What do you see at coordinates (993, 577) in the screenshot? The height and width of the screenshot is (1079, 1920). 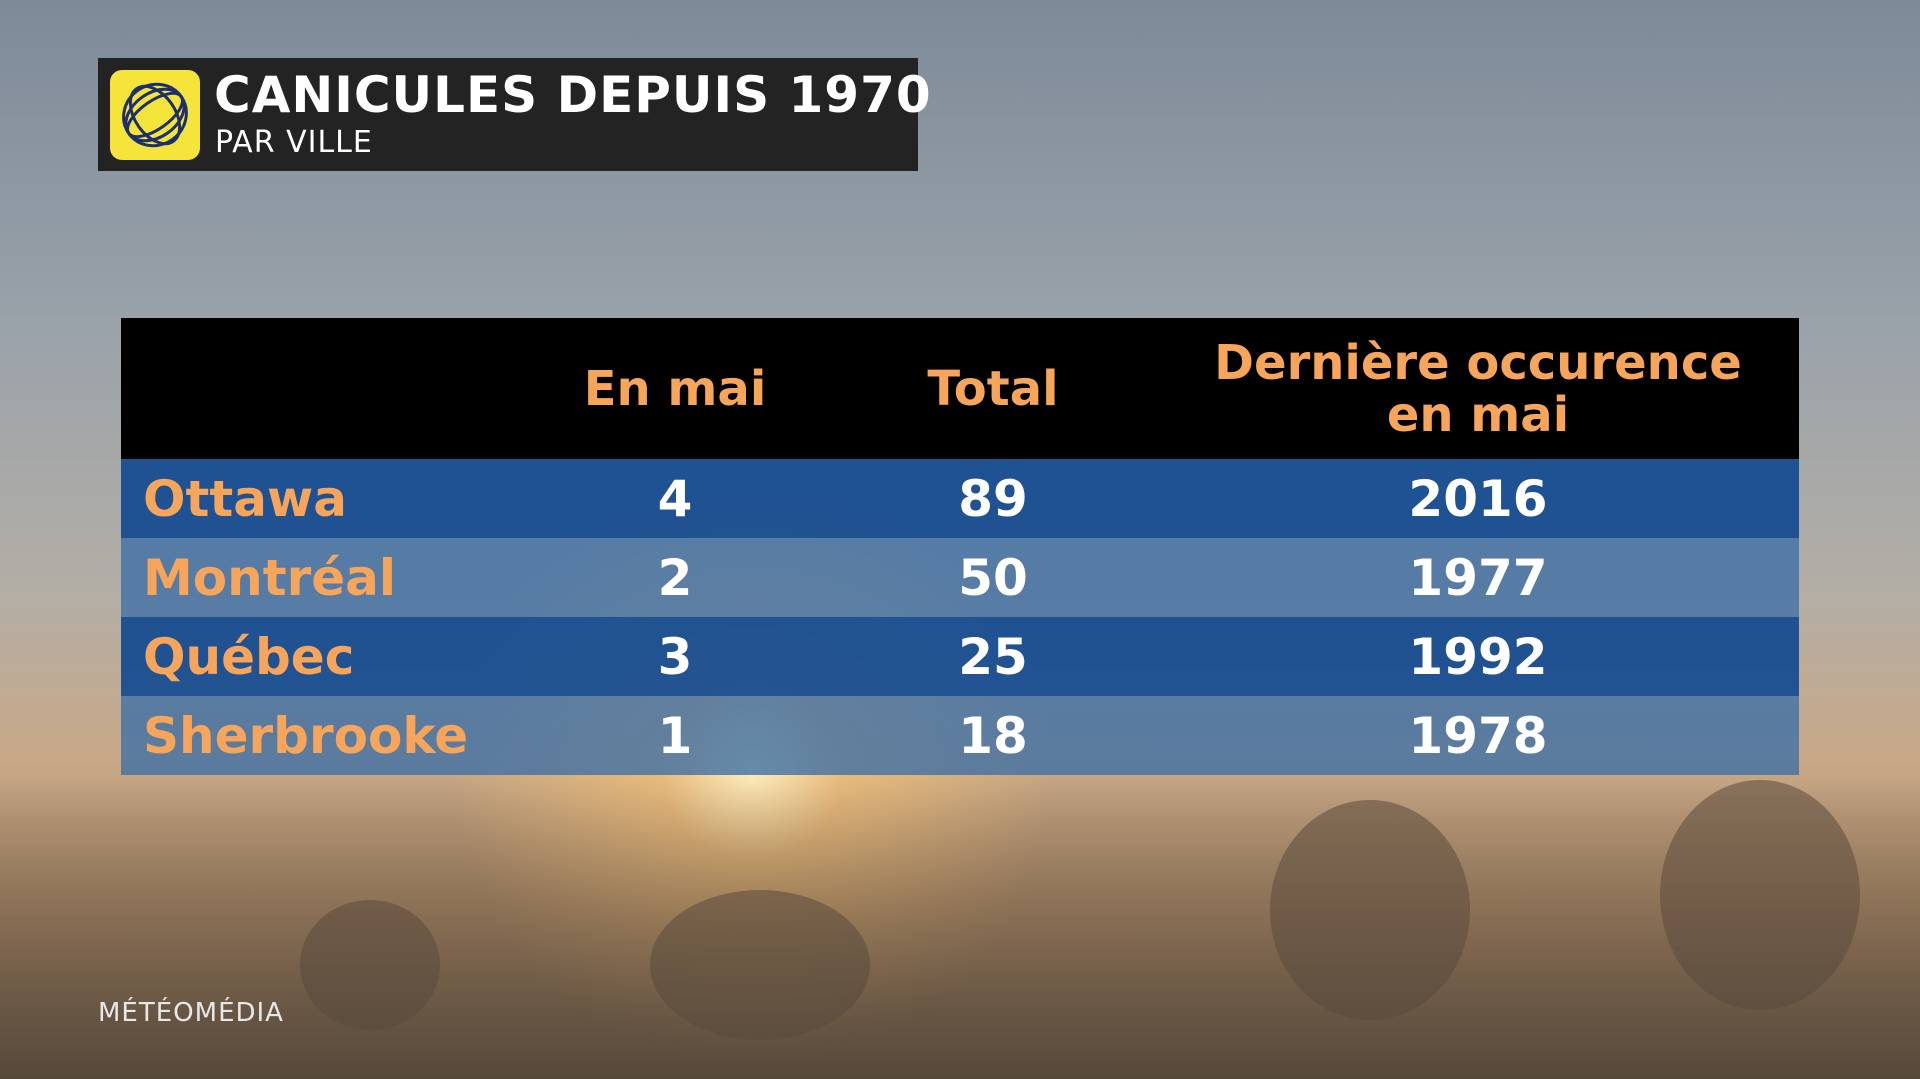 I see `cell: 50` at bounding box center [993, 577].